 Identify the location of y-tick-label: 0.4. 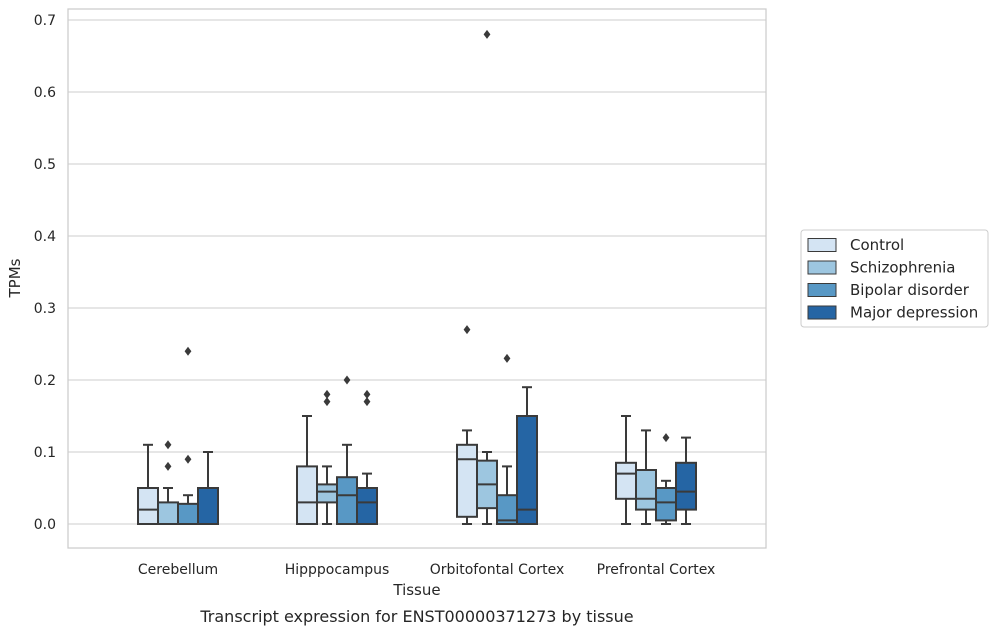
(45, 237).